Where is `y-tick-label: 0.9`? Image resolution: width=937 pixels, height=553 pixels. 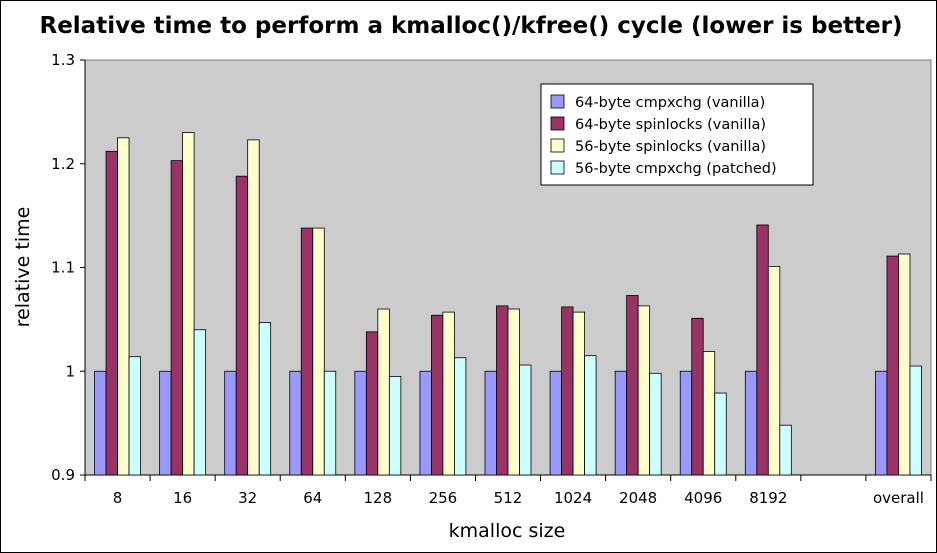
y-tick-label: 0.9 is located at coordinates (63, 475).